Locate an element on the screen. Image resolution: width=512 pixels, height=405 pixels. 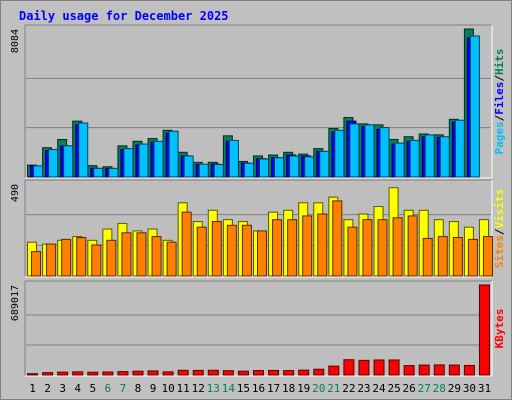
x-tick-label-30: 30 is located at coordinates (469, 388).